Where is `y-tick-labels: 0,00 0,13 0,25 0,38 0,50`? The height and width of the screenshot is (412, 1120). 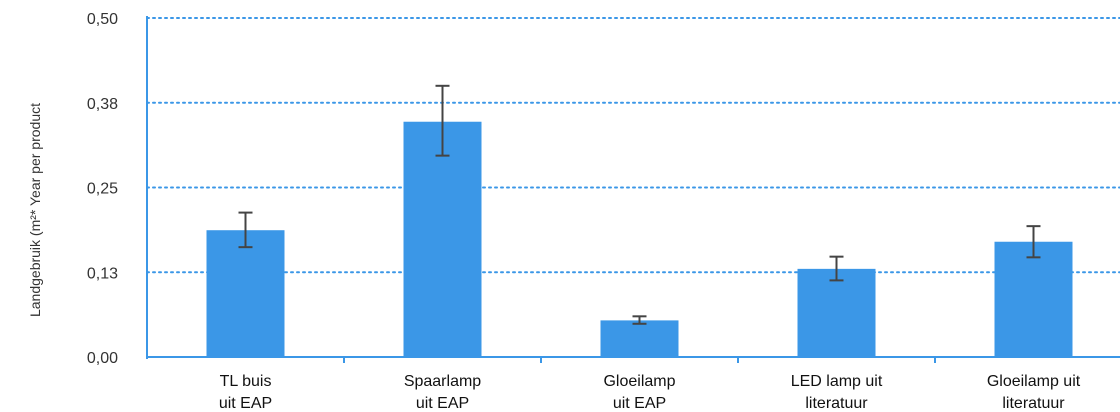
y-tick-labels: 0,00 0,13 0,25 0,38 0,50 is located at coordinates (102, 189).